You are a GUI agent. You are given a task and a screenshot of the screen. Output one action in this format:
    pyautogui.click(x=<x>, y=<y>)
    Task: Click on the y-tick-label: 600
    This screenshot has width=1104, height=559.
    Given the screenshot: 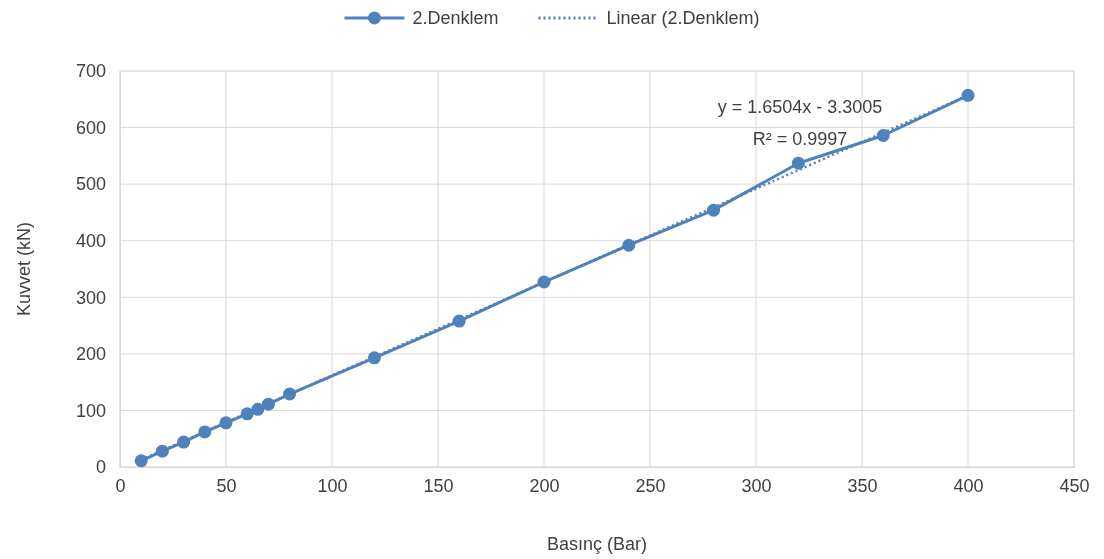 What is the action you would take?
    pyautogui.click(x=90, y=127)
    